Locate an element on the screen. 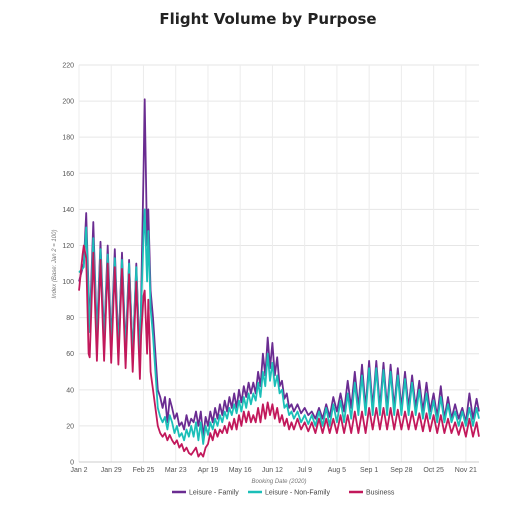  y-tick-label: 200 is located at coordinates (68, 102).